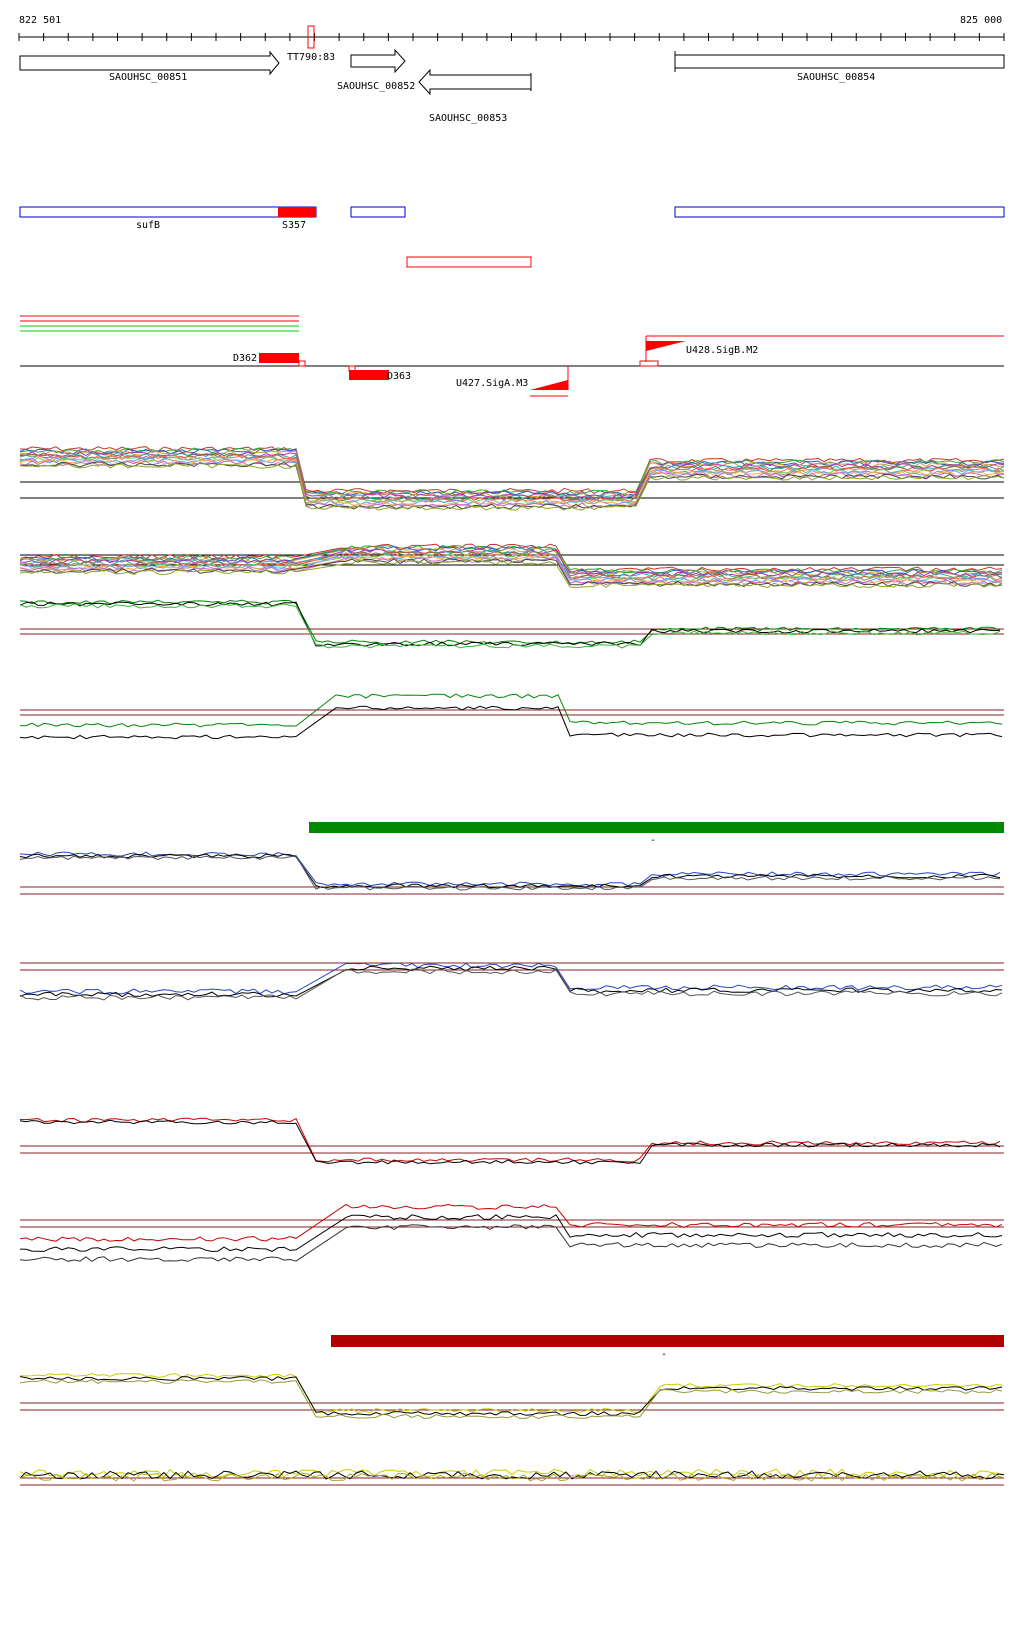  I want to click on ruler-ticks, so click(511, 37).